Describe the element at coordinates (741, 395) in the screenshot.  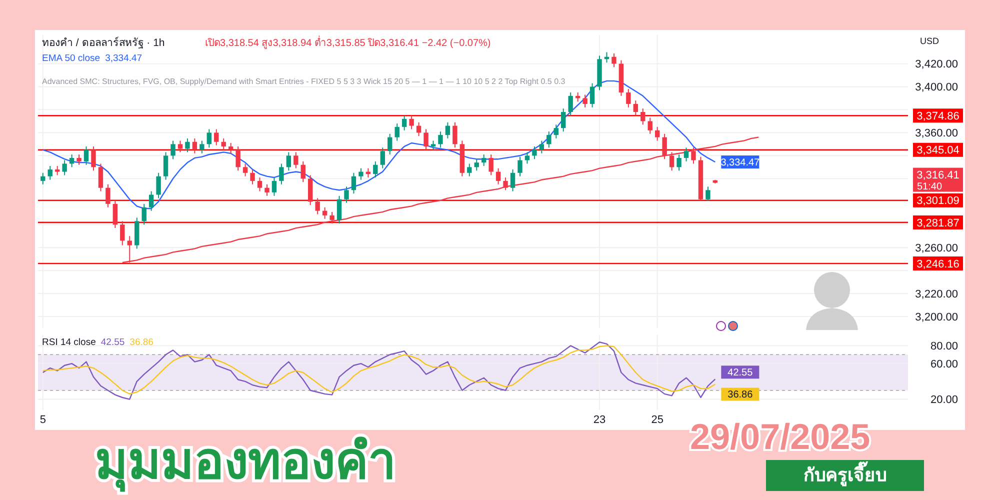
I see `data-label: 36.86` at that location.